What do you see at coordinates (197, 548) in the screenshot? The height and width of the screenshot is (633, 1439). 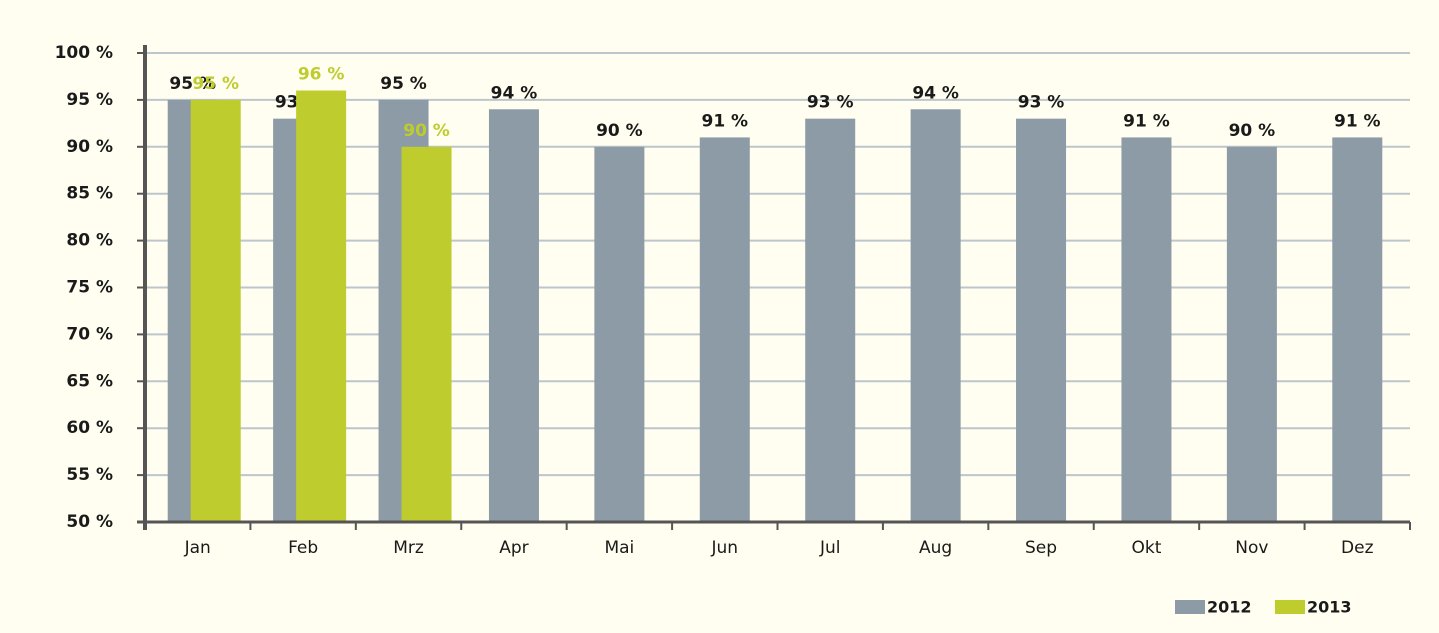 I see `x-tick-label: Jan` at bounding box center [197, 548].